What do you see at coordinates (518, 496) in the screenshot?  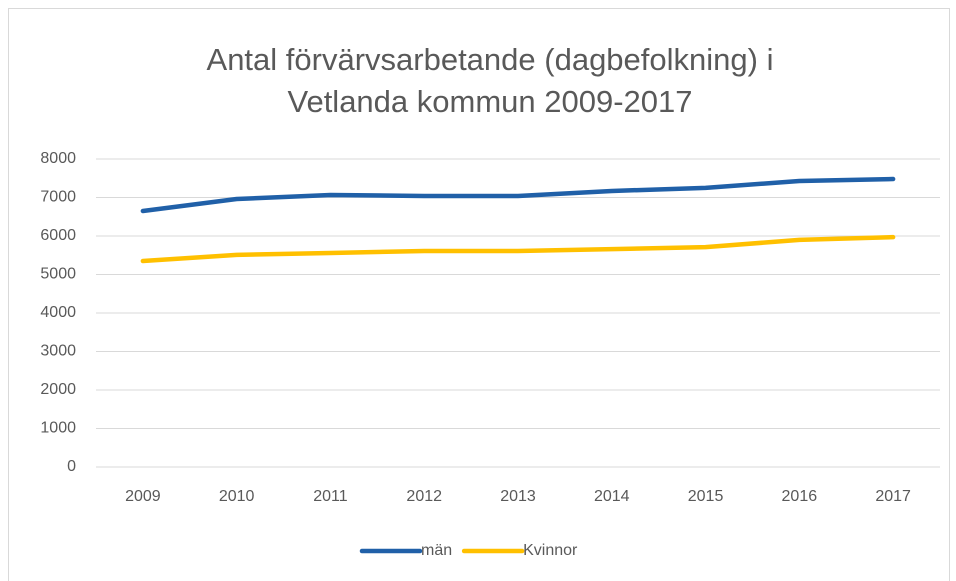 I see `x-tick-label: 2013` at bounding box center [518, 496].